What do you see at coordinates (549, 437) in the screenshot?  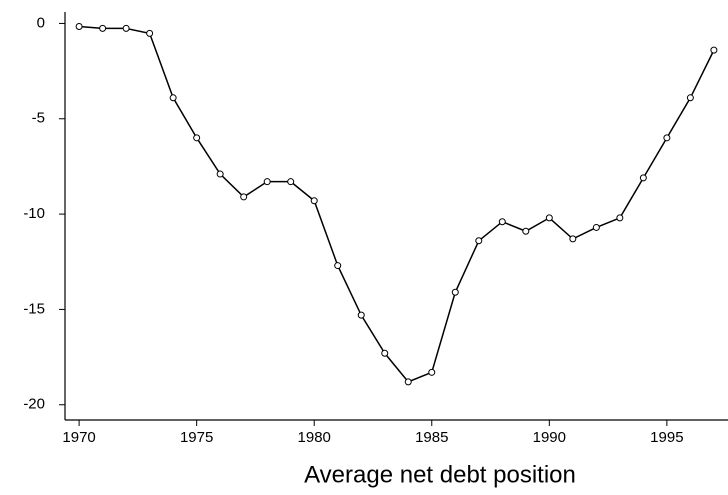 I see `x-tick-label: 1990` at bounding box center [549, 437].